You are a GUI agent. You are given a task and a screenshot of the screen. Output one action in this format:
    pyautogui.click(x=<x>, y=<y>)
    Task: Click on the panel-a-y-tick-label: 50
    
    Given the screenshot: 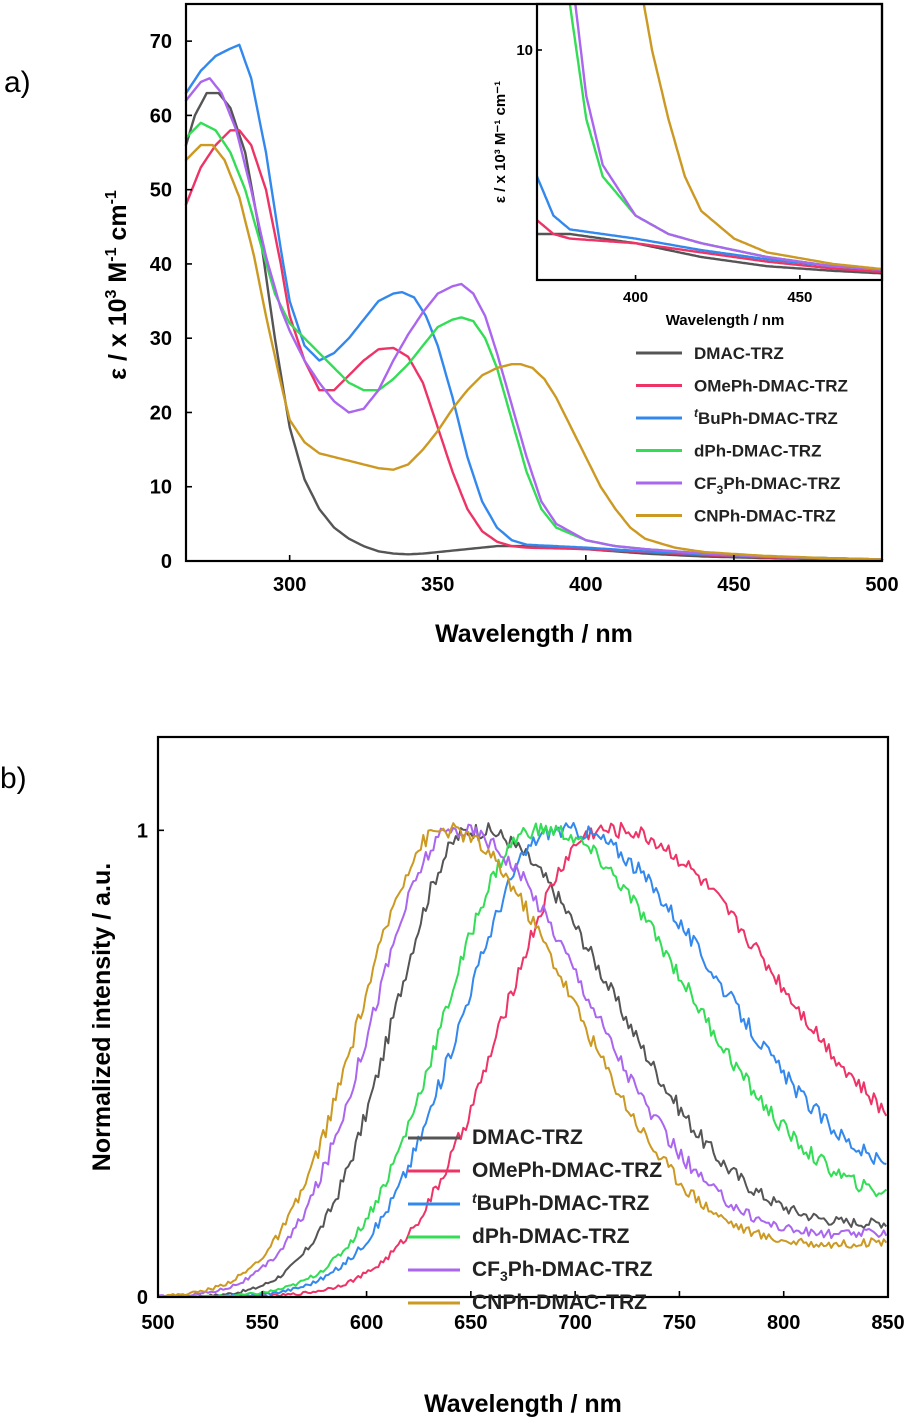 What is the action you would take?
    pyautogui.click(x=161, y=191)
    